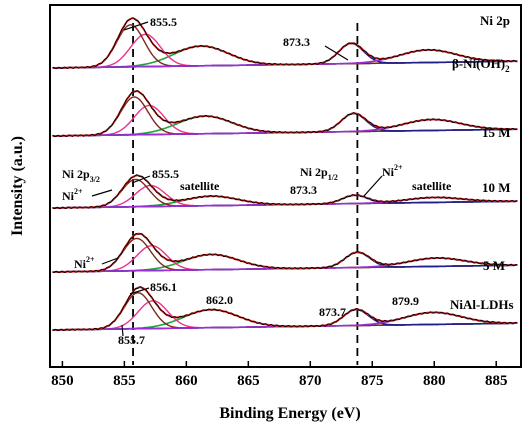 This screenshot has width=526, height=429. Describe the element at coordinates (124, 381) in the screenshot. I see `x-tick-label: 855` at that location.